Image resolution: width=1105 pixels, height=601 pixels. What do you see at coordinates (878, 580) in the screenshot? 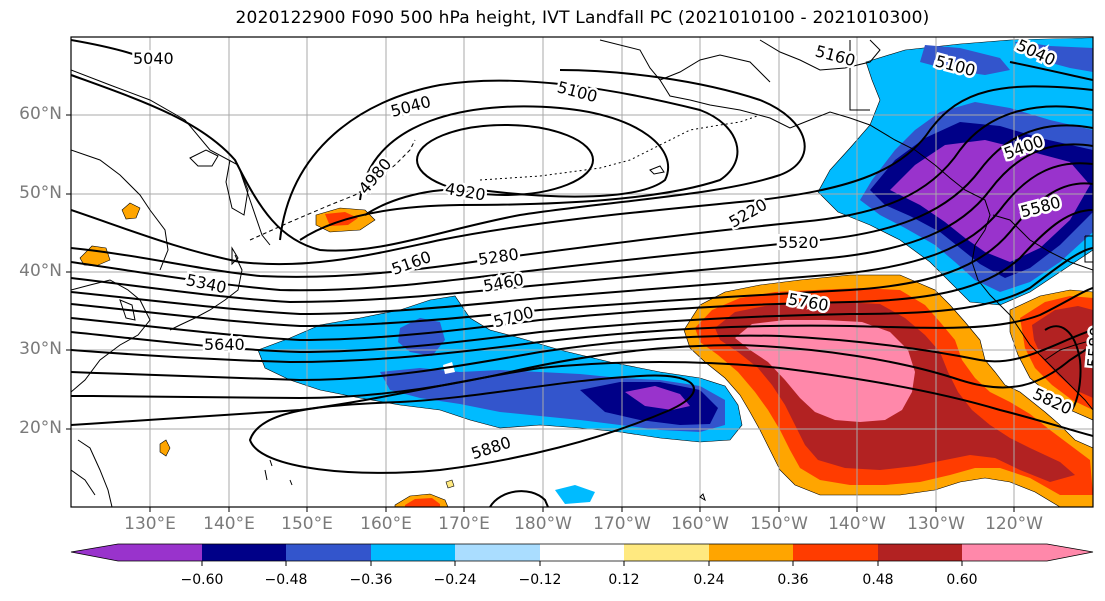
I see `colorbar-tick-label: 0.48` at bounding box center [878, 580].